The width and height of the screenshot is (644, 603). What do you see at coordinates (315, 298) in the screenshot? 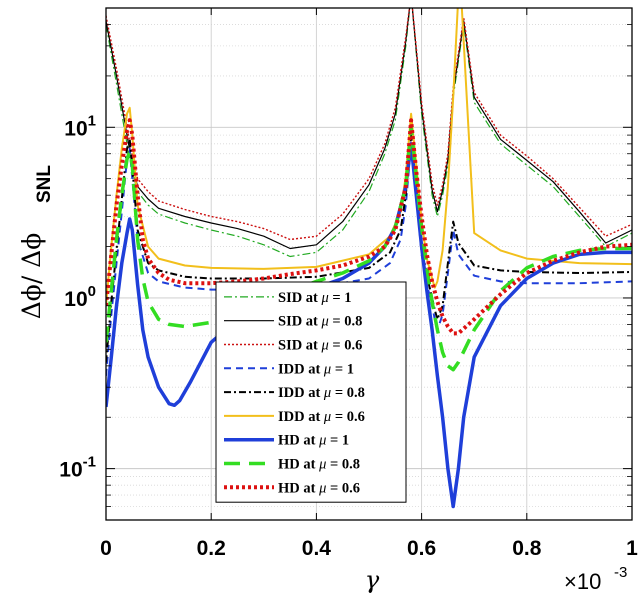
I see `legend-label: SID at μ = 1` at bounding box center [315, 298].